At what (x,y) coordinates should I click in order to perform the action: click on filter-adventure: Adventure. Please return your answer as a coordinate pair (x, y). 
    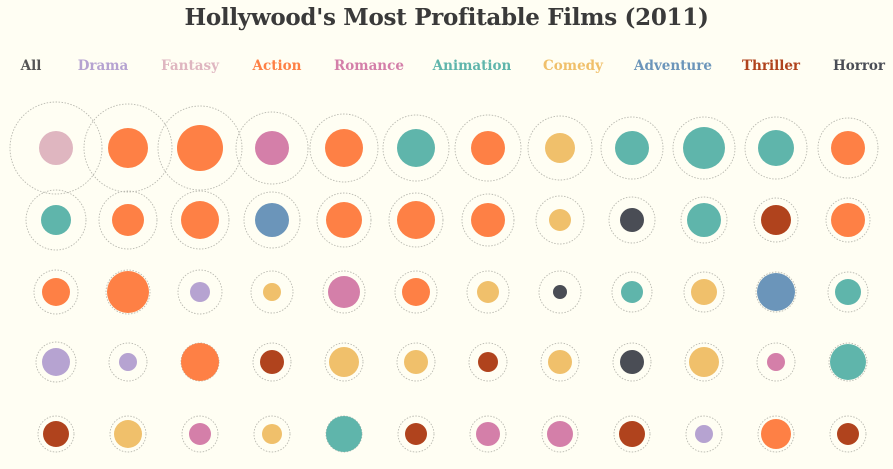
    Looking at the image, I should click on (673, 66).